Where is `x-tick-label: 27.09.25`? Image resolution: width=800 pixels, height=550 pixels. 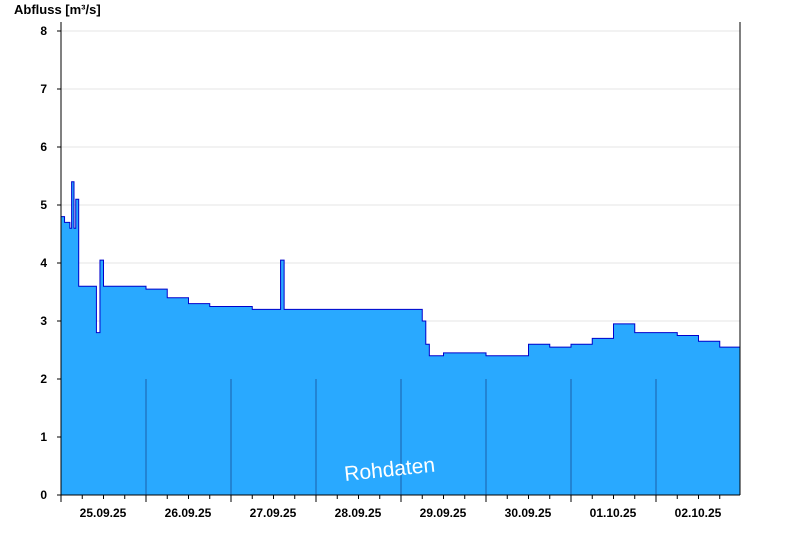 x-tick-label: 27.09.25 is located at coordinates (273, 513).